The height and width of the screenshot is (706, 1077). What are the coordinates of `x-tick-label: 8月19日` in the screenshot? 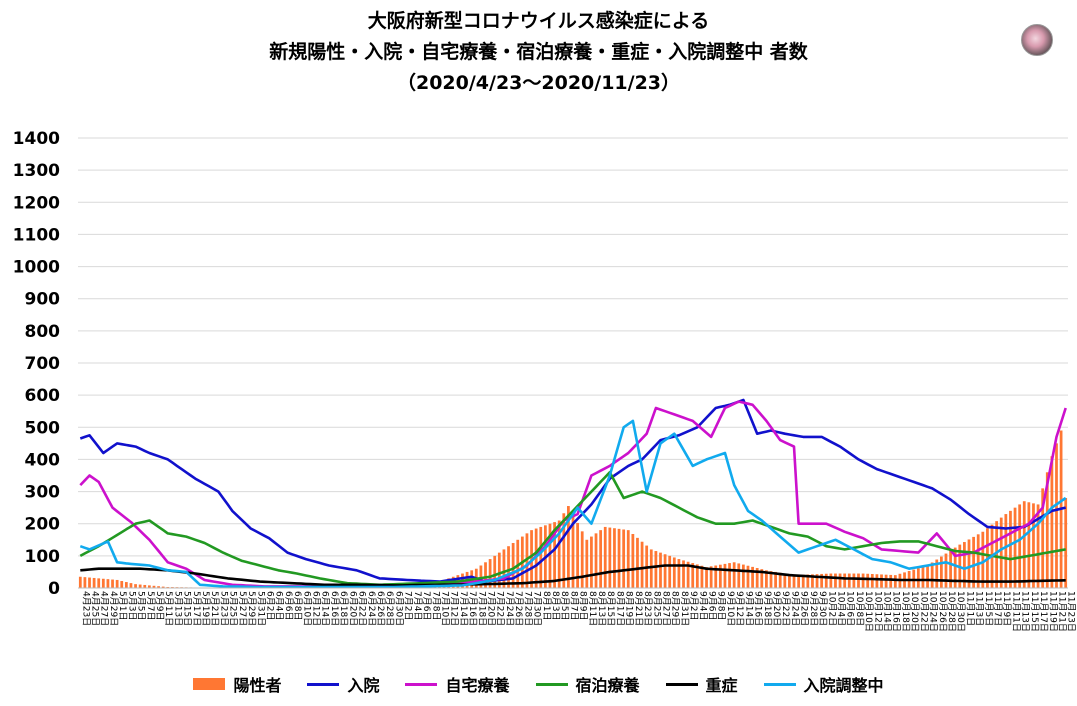 It's located at (629, 608).